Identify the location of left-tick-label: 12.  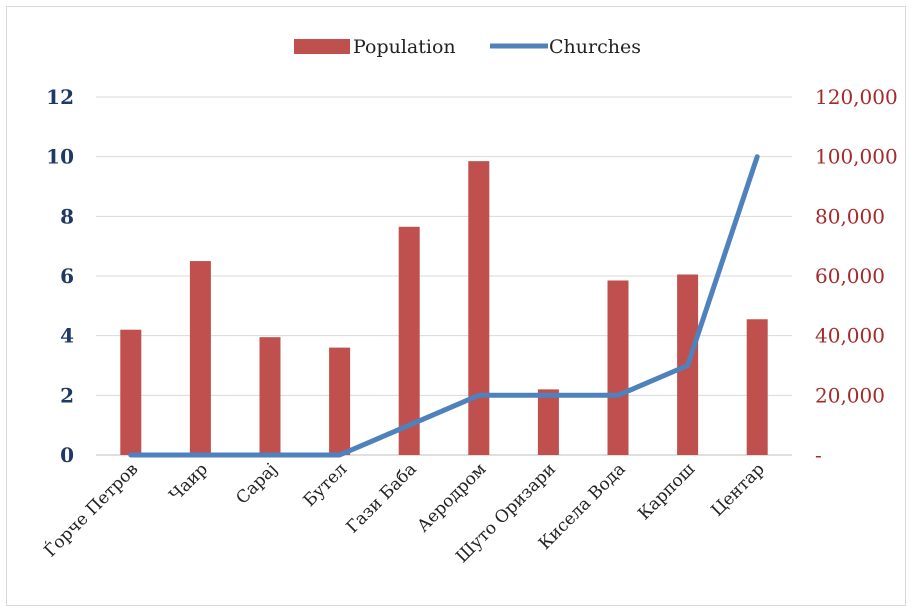
(60, 97).